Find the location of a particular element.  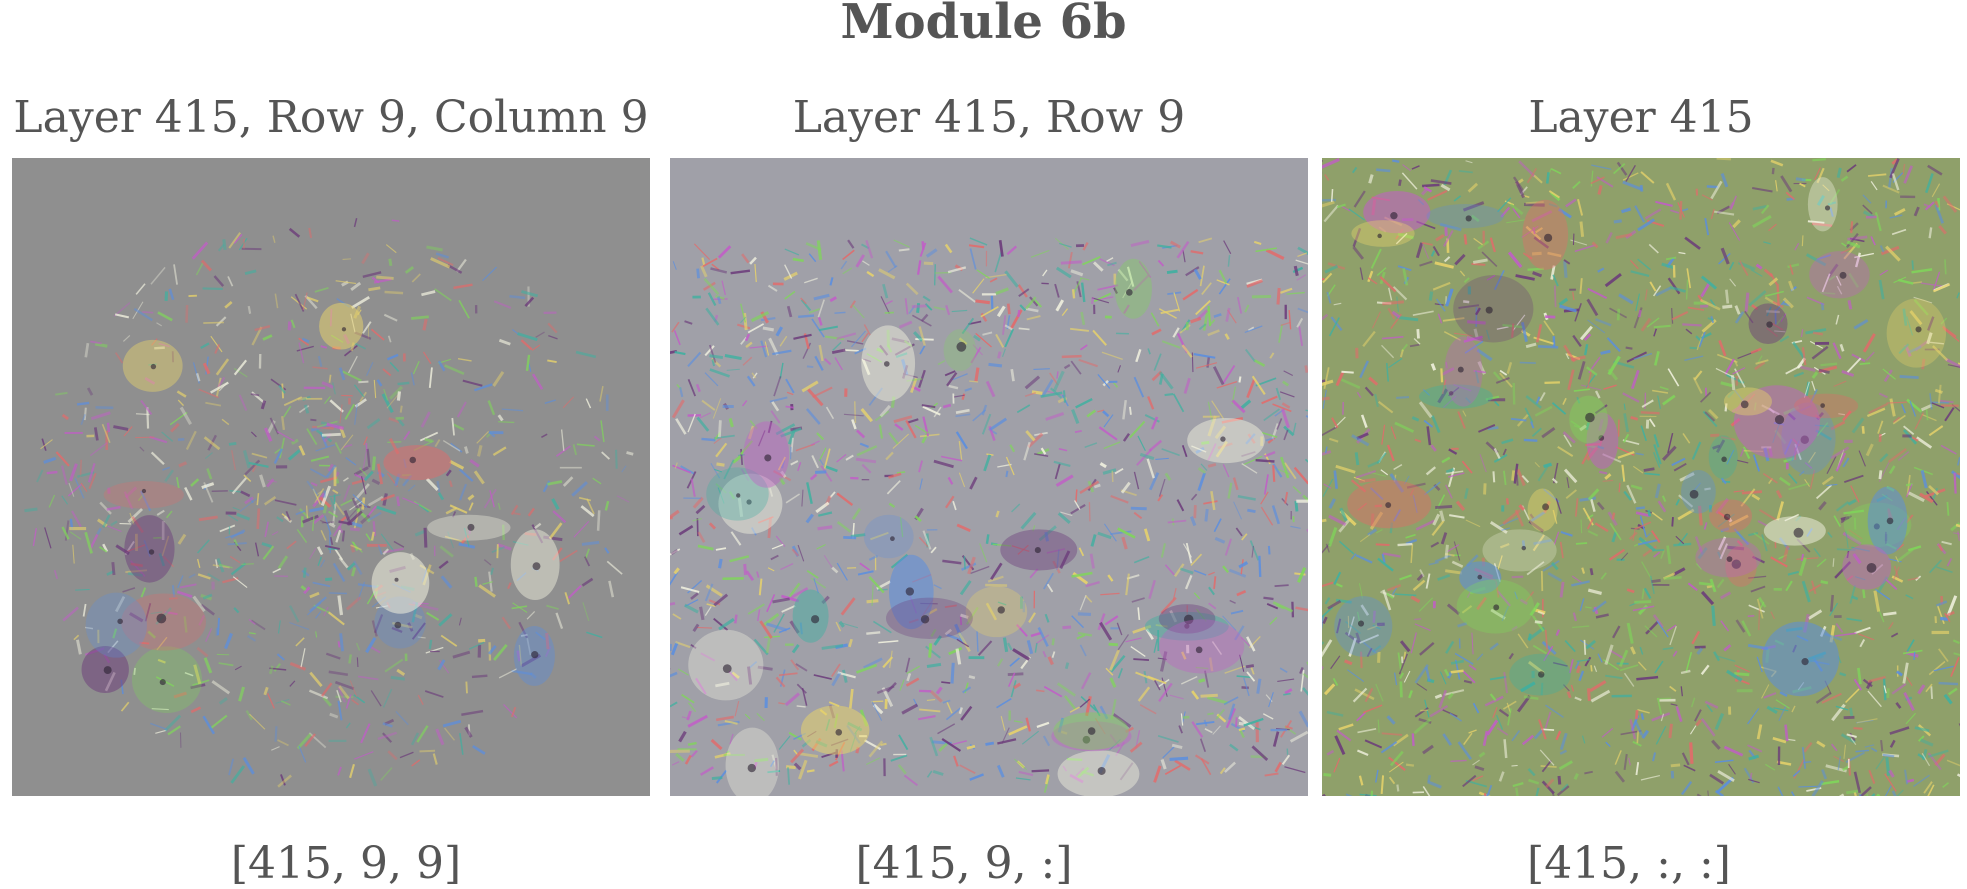

panel-heading-row: Layer 415, Row 9 is located at coordinates (989, 117).